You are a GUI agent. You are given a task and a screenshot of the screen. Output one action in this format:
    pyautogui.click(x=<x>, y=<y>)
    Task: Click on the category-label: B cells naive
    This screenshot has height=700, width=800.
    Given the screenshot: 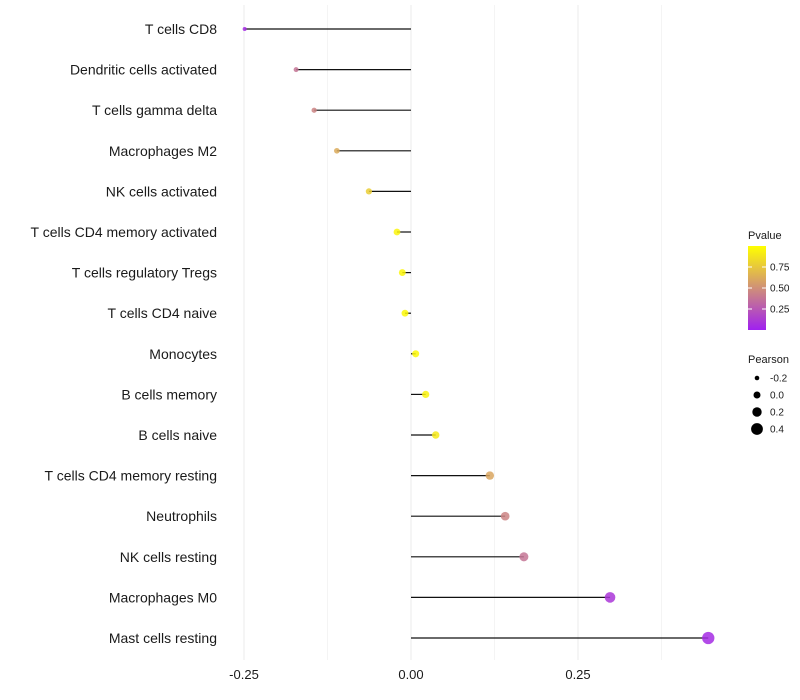 What is the action you would take?
    pyautogui.click(x=177, y=435)
    